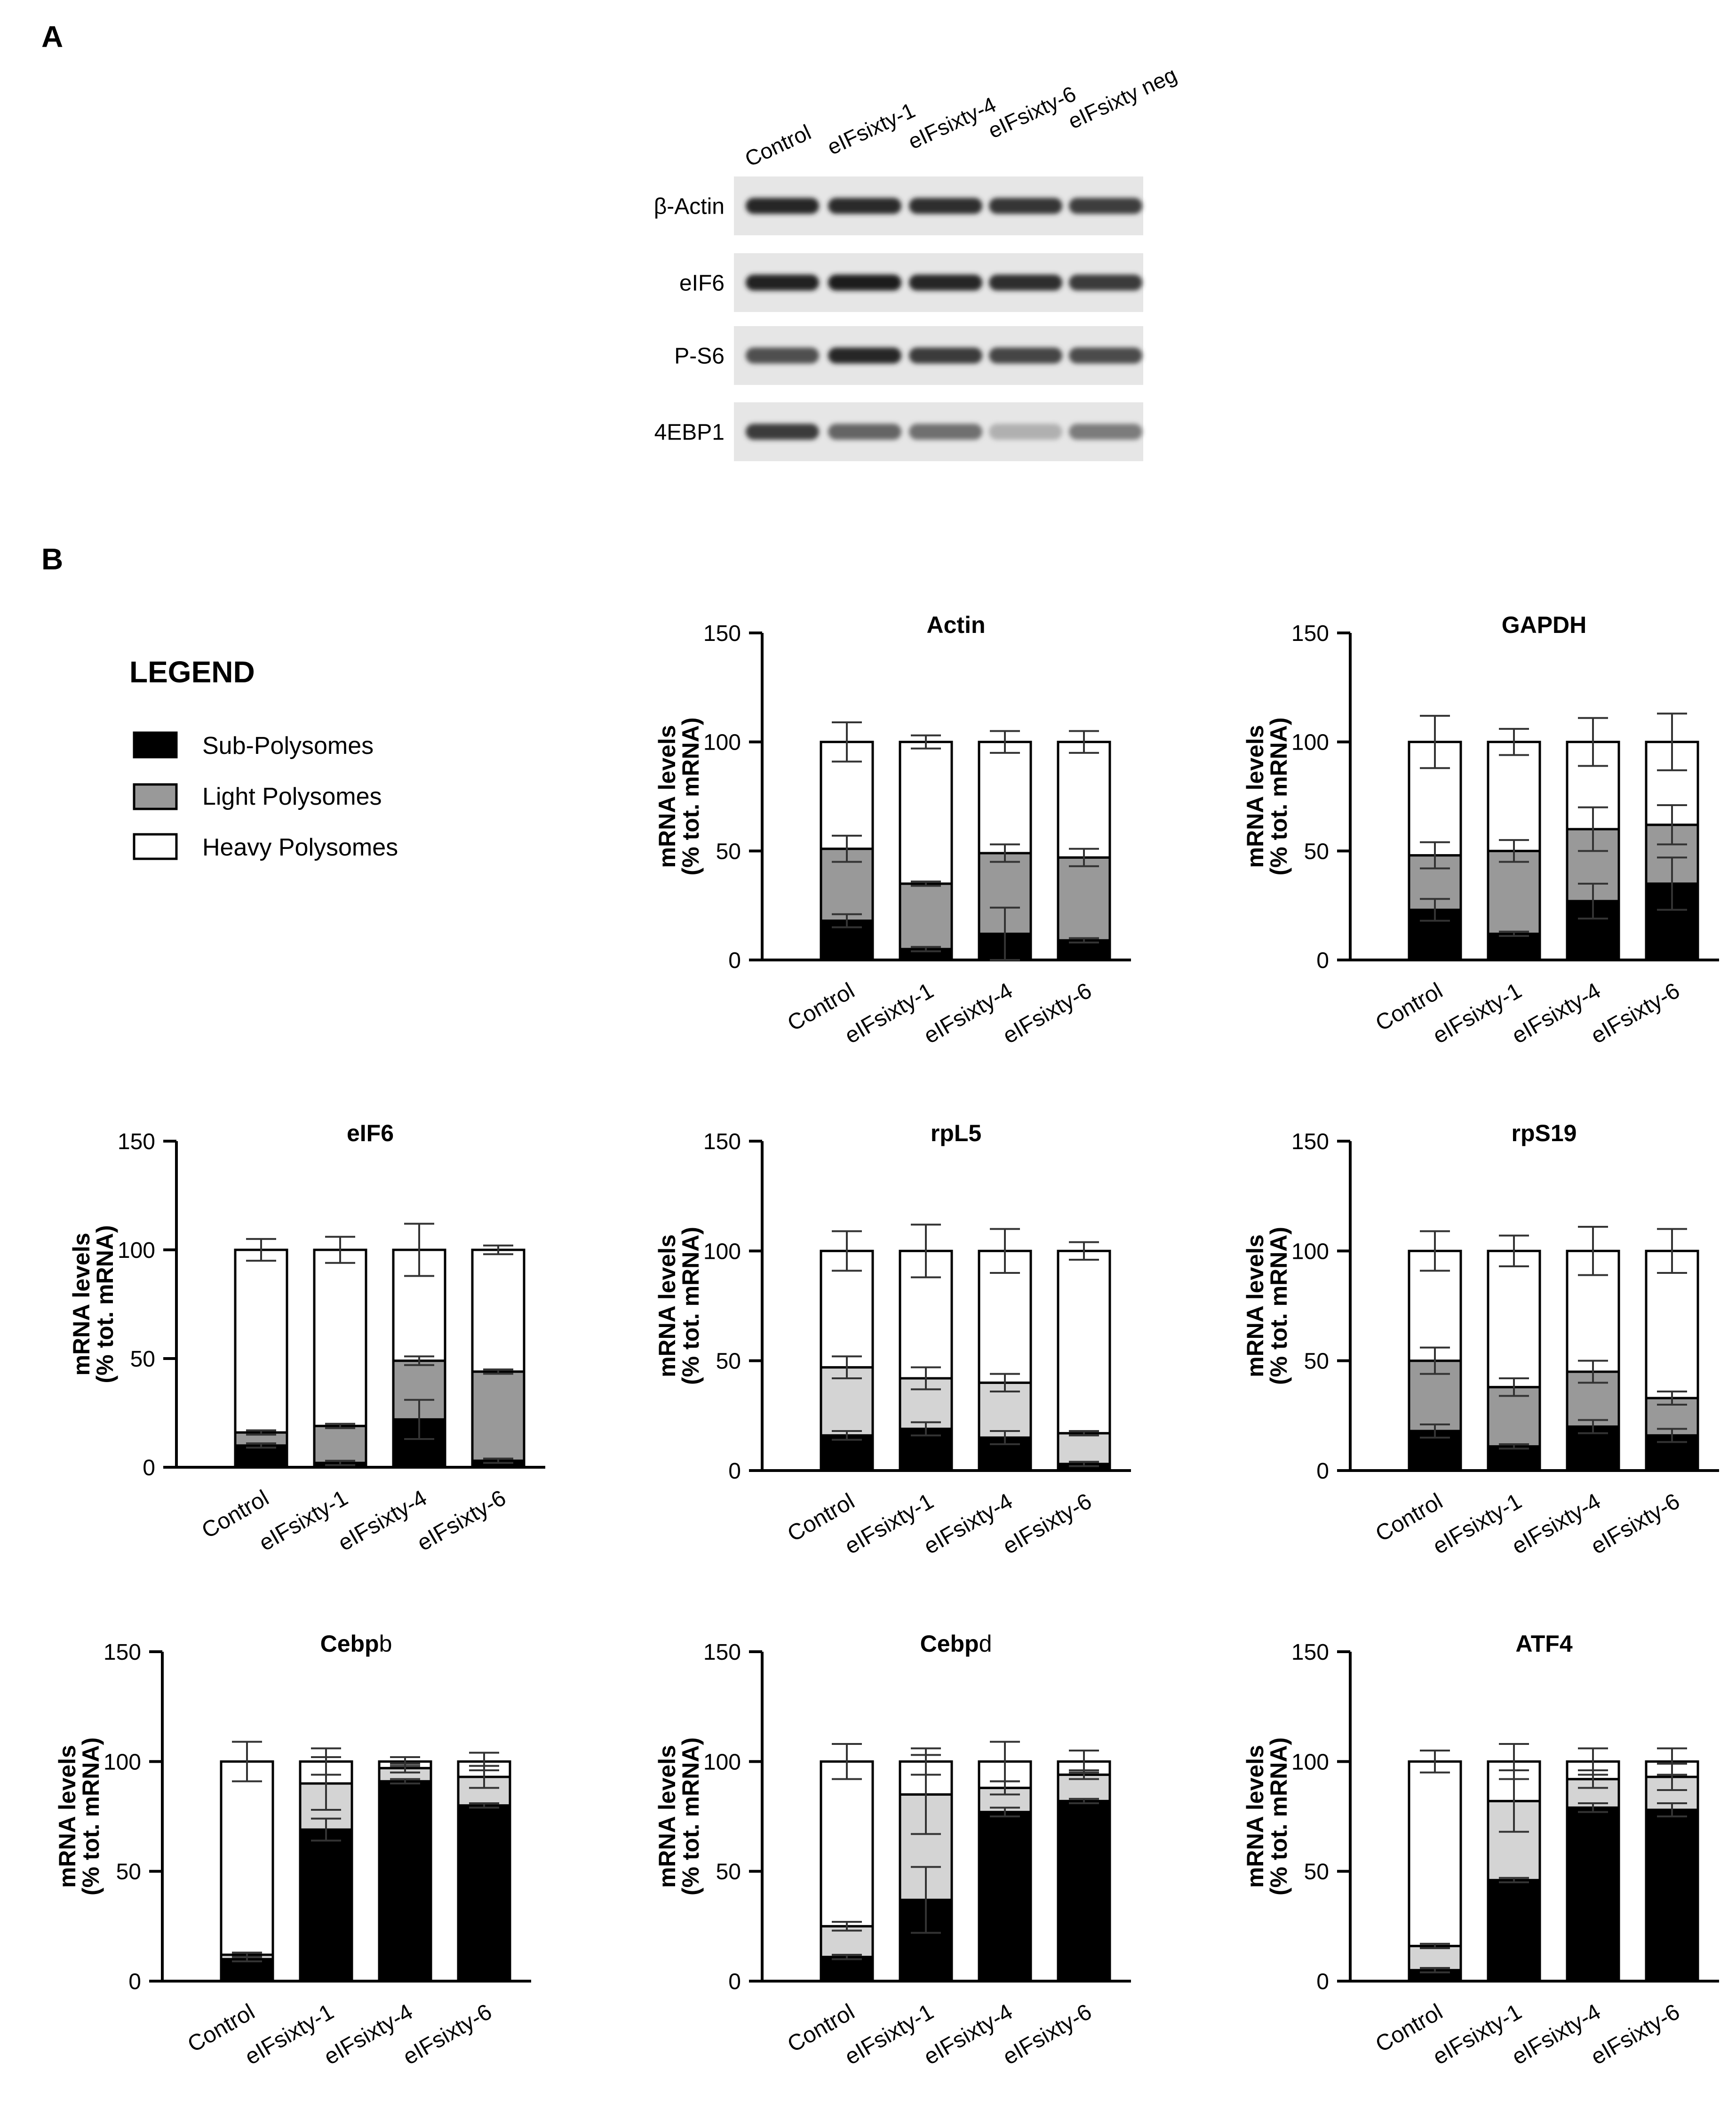 Image resolution: width=1736 pixels, height=2103 pixels. What do you see at coordinates (898, 206) in the screenshot?
I see `blot-row: β-Actin` at bounding box center [898, 206].